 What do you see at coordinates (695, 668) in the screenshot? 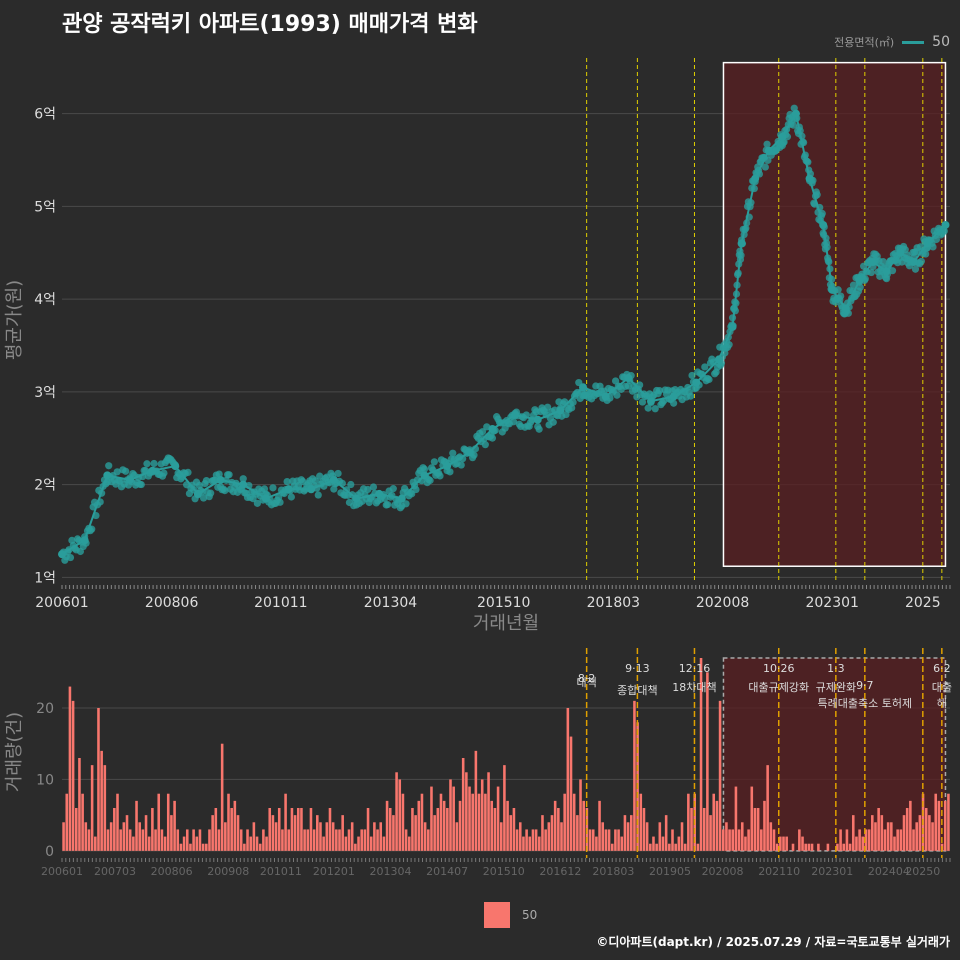
I see `event-date-label: 12·16` at bounding box center [695, 668].